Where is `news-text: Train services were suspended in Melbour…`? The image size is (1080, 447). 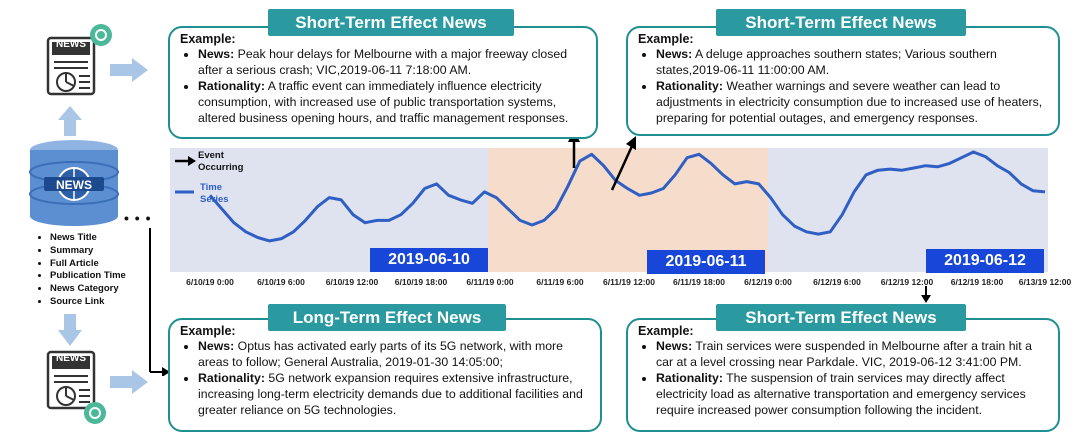 news-text: Train services were suspended in Melbour… is located at coordinates (844, 354).